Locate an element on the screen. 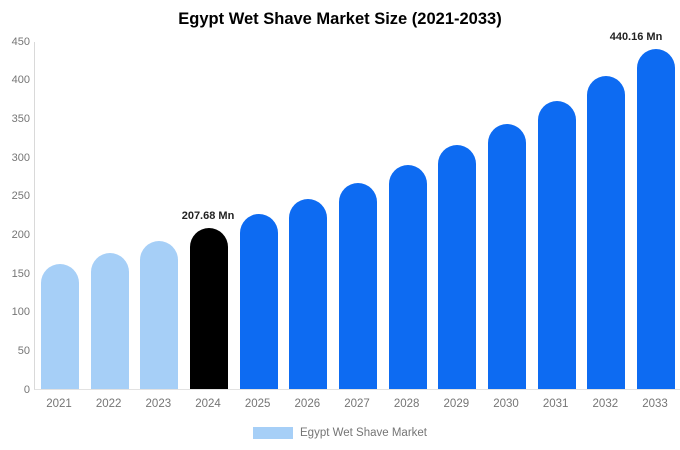  y-tick-label-0: 0 is located at coordinates (26, 389).